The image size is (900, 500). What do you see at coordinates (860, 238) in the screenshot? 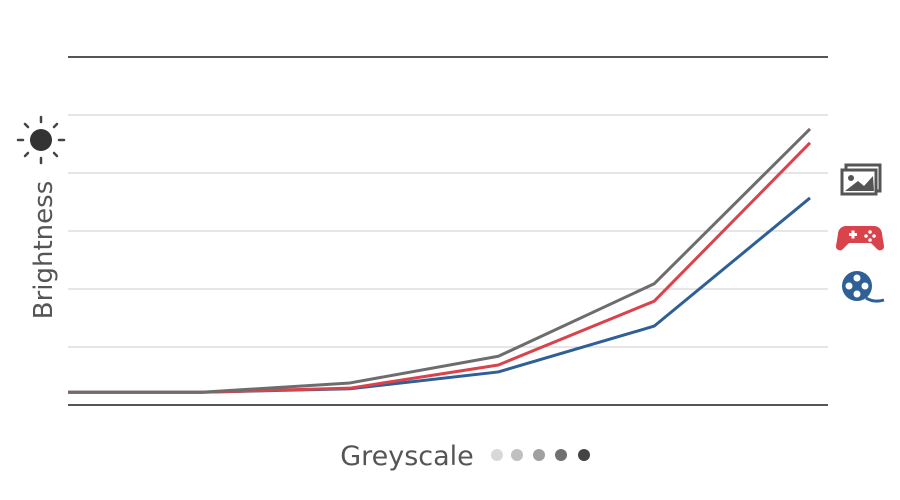
I see `gamepad-icon` at bounding box center [860, 238].